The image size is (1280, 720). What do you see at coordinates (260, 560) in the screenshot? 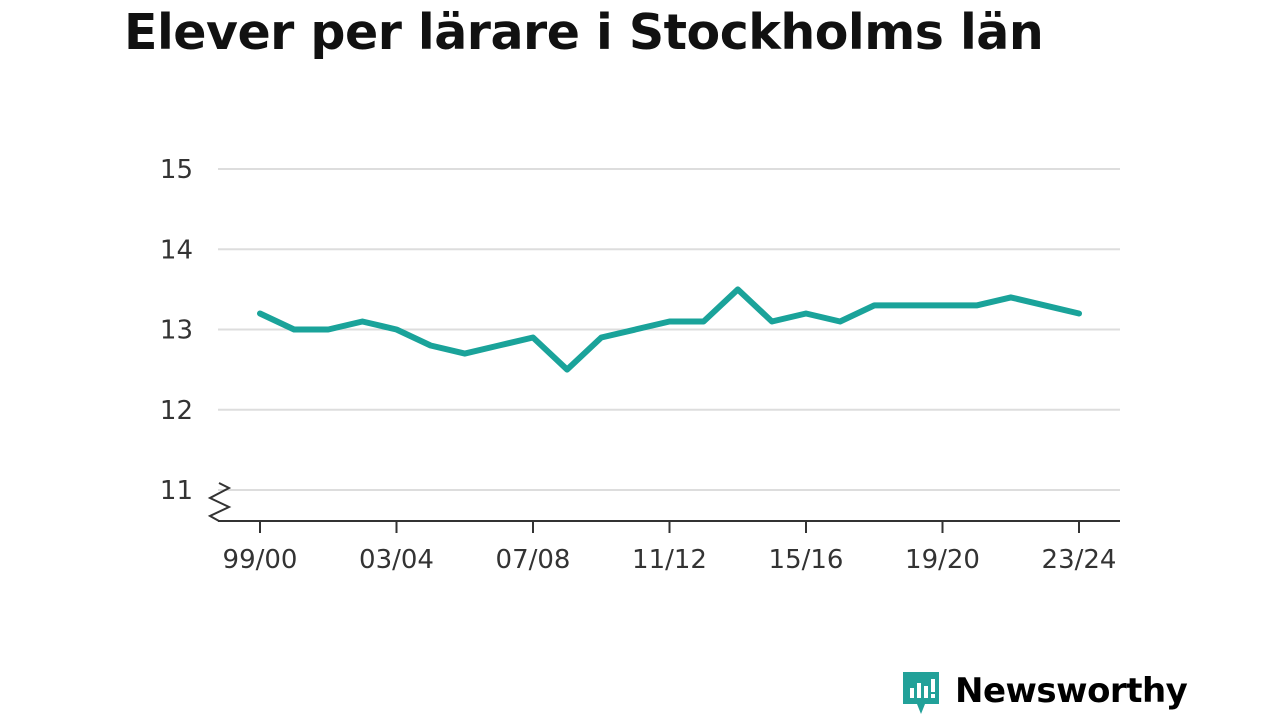
I see `x-tick-label: 99/00` at bounding box center [260, 560].